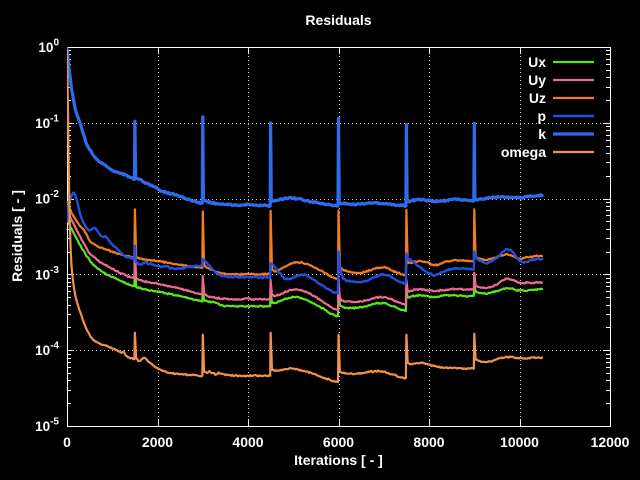  What do you see at coordinates (47, 122) in the screenshot?
I see `y-tick-label: 10⁻¹` at bounding box center [47, 122].